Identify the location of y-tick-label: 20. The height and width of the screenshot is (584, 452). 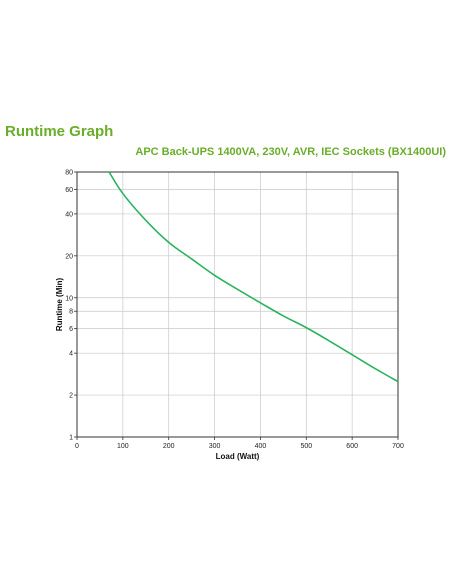
(69, 256).